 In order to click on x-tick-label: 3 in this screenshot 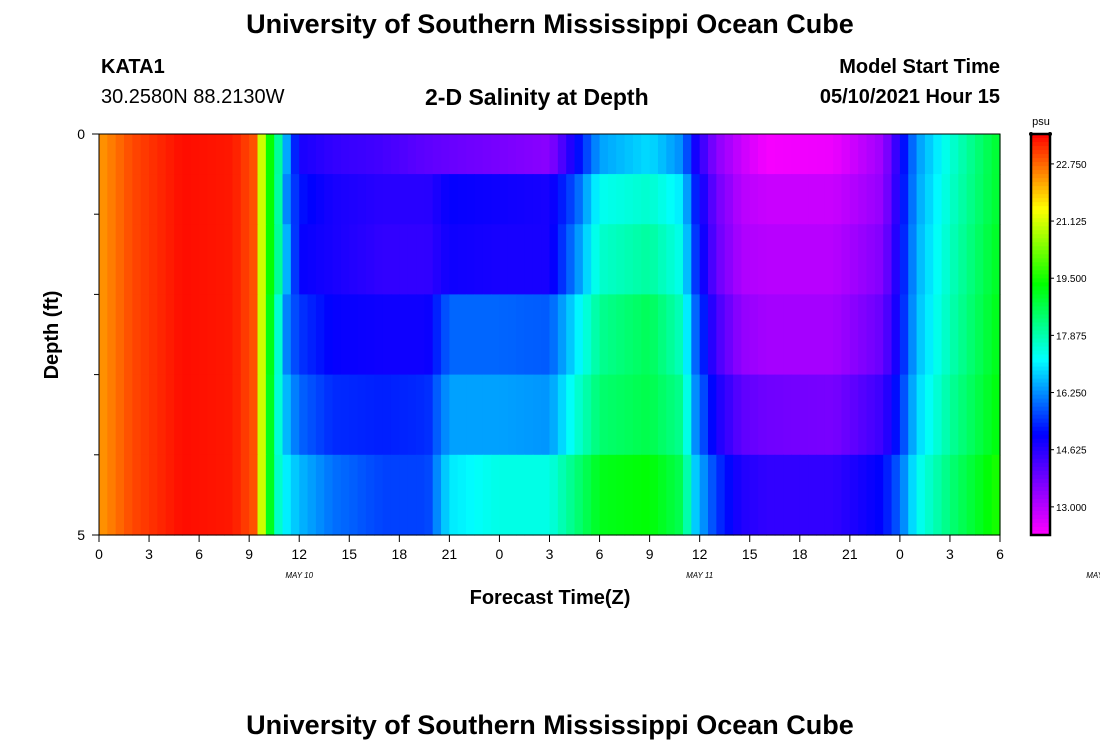, I will do `click(149, 554)`.